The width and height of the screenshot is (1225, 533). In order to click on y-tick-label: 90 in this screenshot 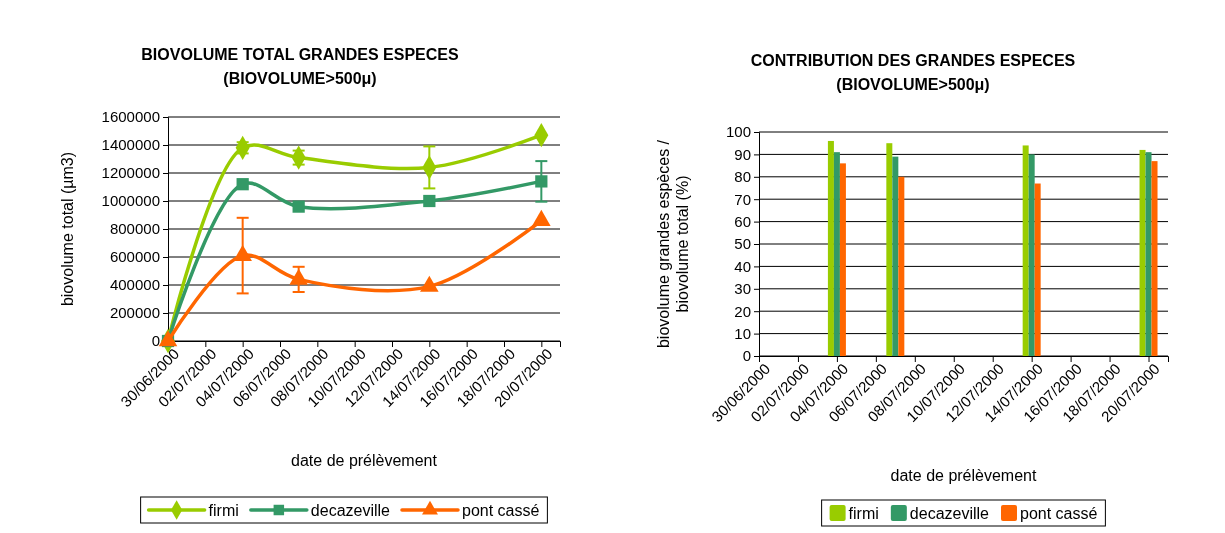, I will do `click(742, 154)`.